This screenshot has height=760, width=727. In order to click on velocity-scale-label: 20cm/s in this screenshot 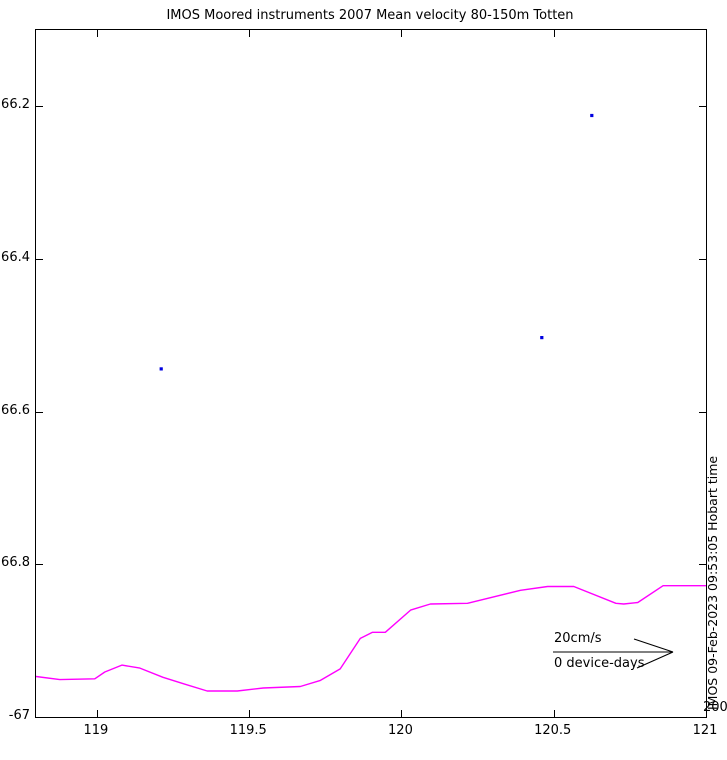, I will do `click(578, 638)`.